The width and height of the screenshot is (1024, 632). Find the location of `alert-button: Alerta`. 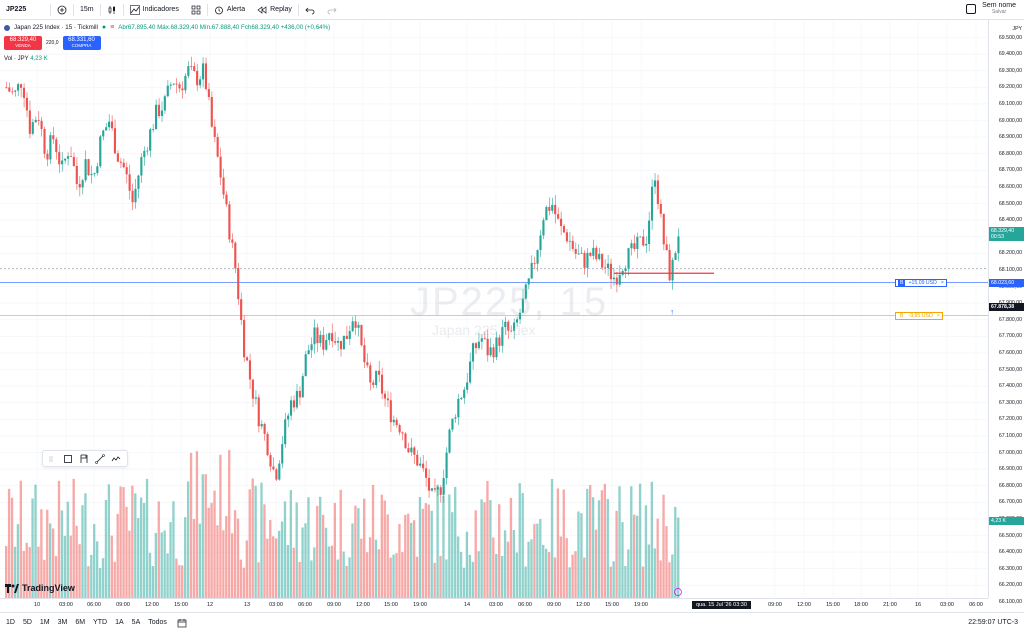

alert-button: Alerta is located at coordinates (229, 10).